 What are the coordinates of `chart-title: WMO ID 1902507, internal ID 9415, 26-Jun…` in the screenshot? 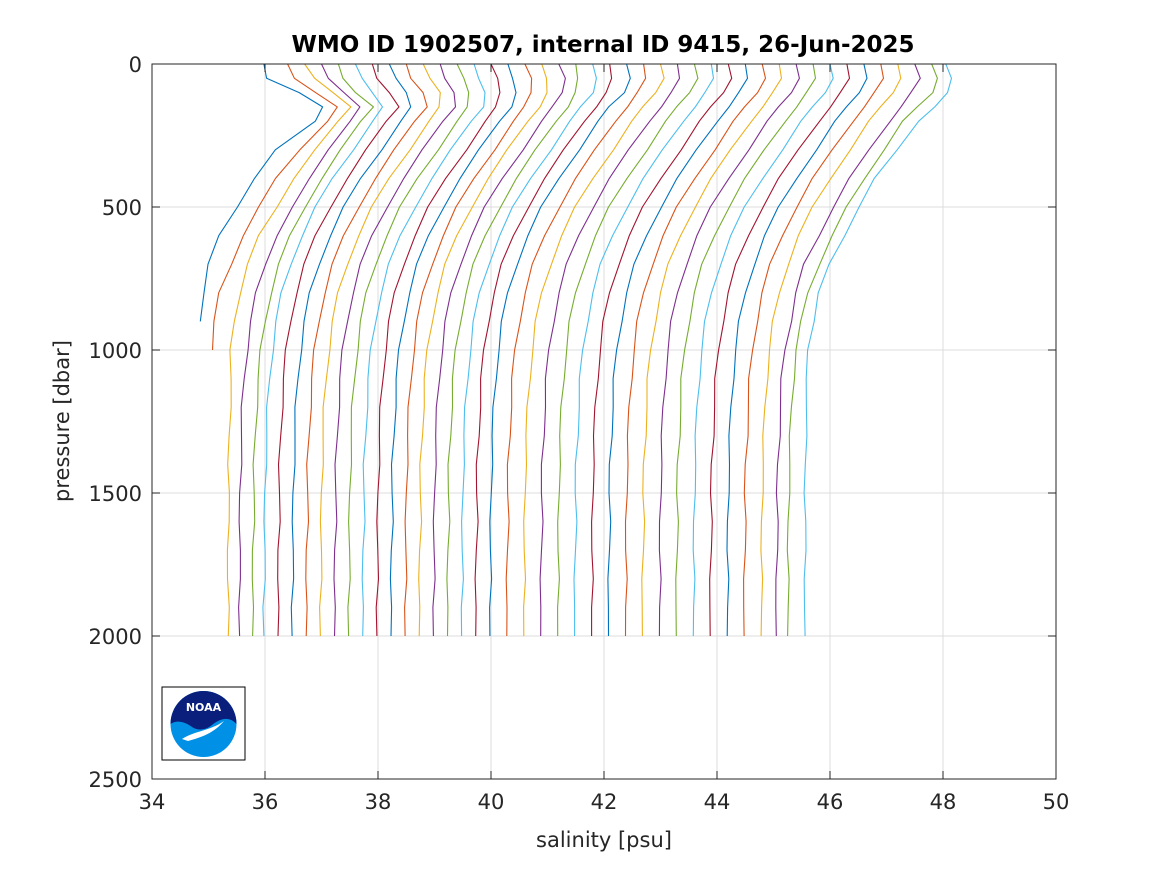 It's located at (602, 45).